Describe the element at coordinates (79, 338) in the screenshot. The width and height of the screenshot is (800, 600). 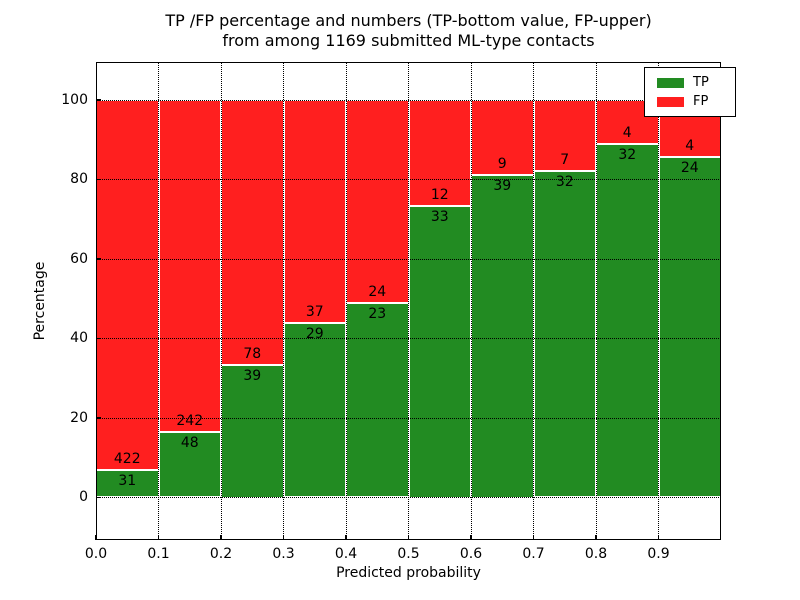
I see `y-tick-label: 40` at that location.